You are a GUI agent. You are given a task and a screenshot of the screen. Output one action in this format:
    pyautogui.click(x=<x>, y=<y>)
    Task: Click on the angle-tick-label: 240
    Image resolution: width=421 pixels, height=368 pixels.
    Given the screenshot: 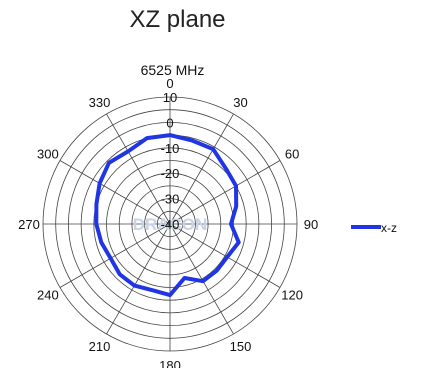 What is the action you would take?
    pyautogui.click(x=48, y=295)
    